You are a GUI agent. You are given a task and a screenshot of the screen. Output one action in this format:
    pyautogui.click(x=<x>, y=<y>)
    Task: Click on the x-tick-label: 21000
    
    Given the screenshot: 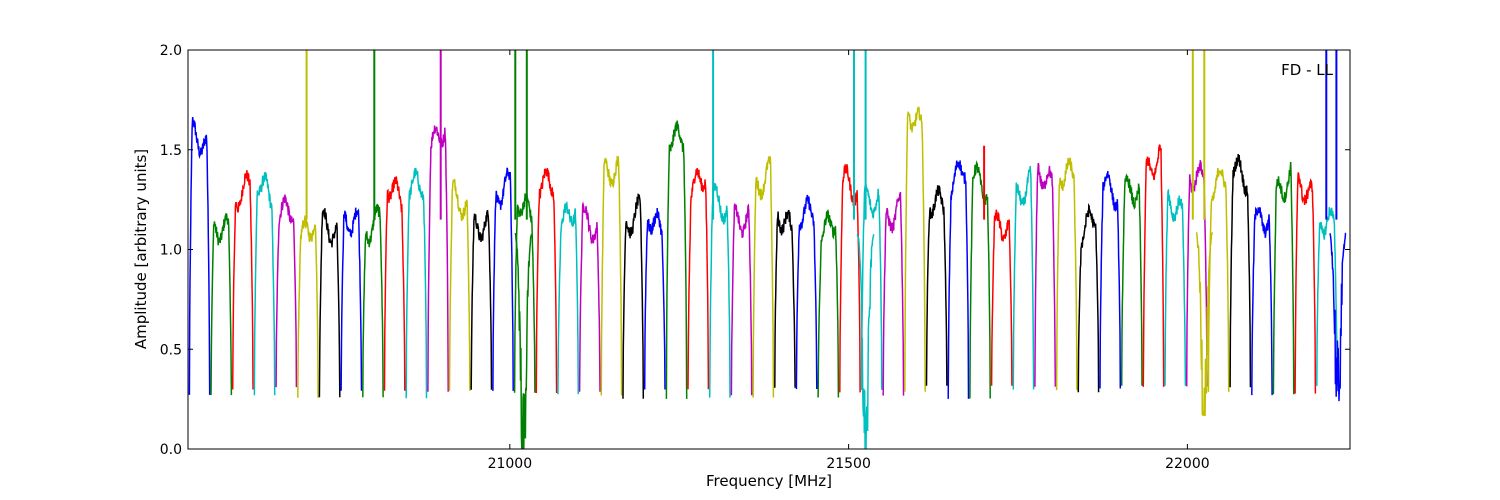 What is the action you would take?
    pyautogui.click(x=510, y=464)
    